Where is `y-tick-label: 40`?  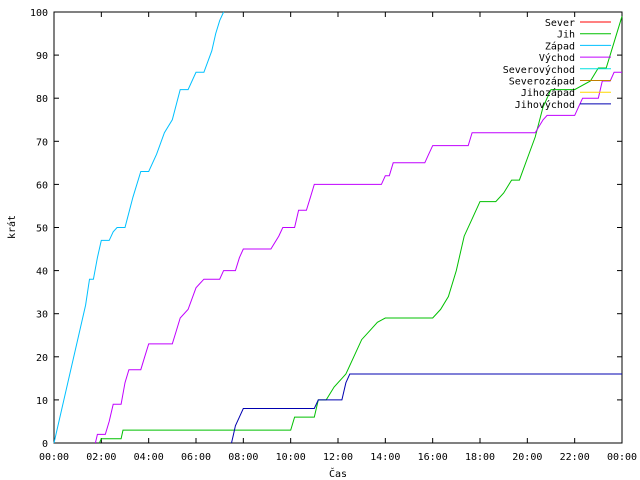
y-tick-label: 40 is located at coordinates (42, 272).